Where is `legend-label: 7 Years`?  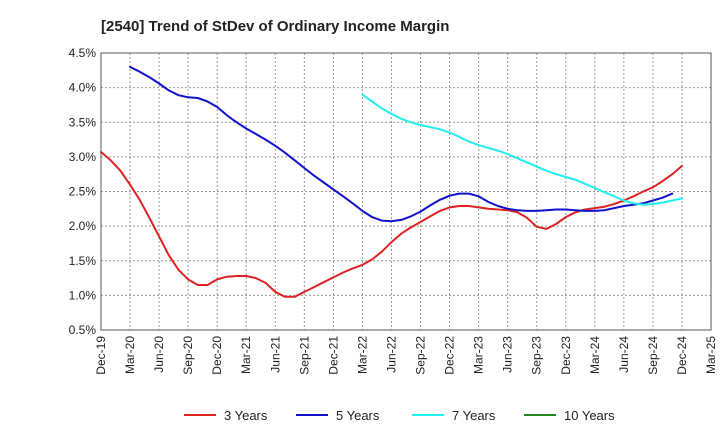
legend-label: 7 Years is located at coordinates (474, 415).